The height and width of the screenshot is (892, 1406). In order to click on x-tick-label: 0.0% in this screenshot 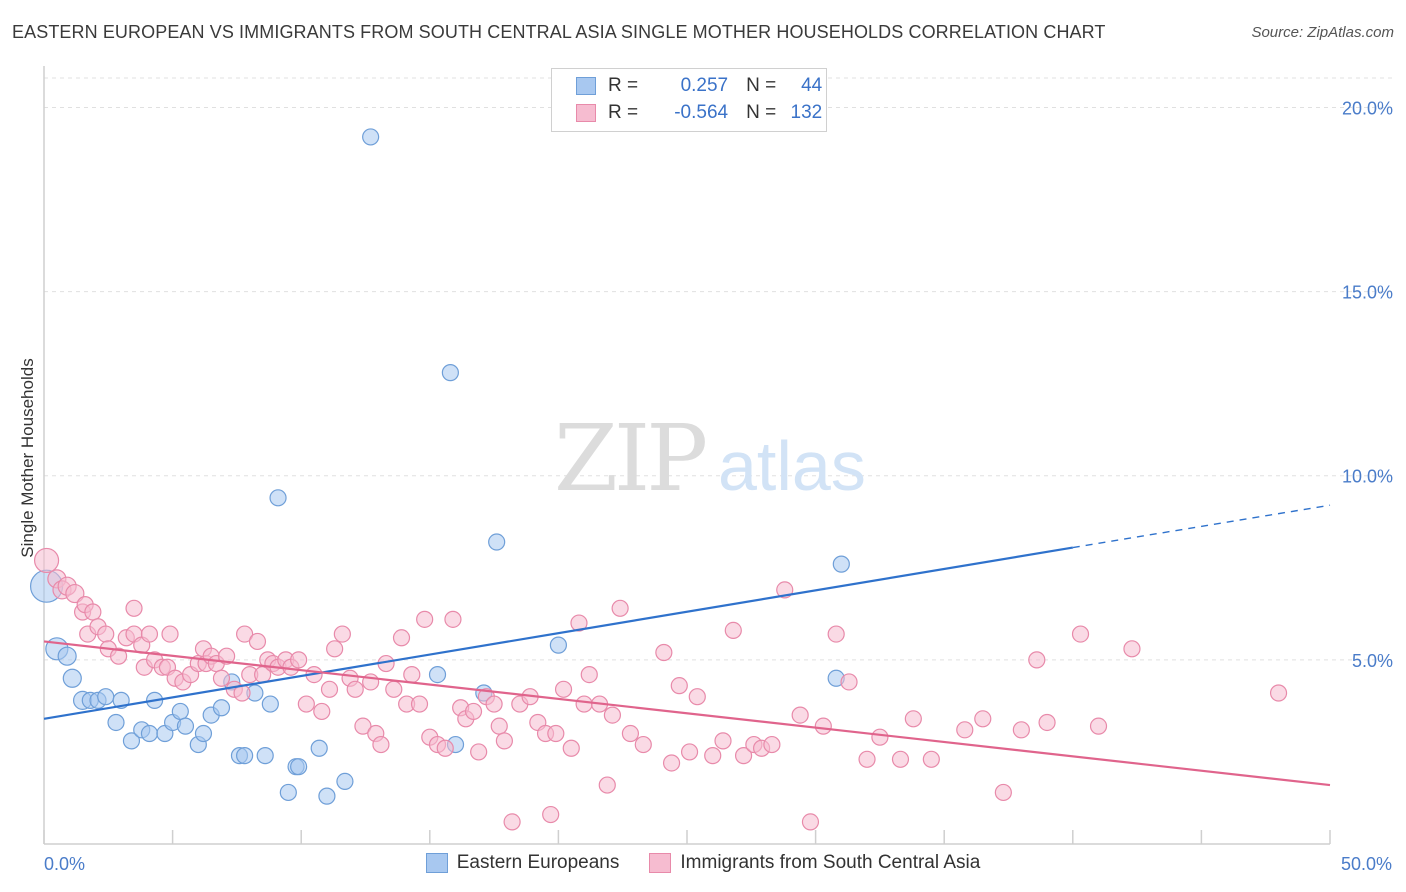, I will do `click(64, 864)`.